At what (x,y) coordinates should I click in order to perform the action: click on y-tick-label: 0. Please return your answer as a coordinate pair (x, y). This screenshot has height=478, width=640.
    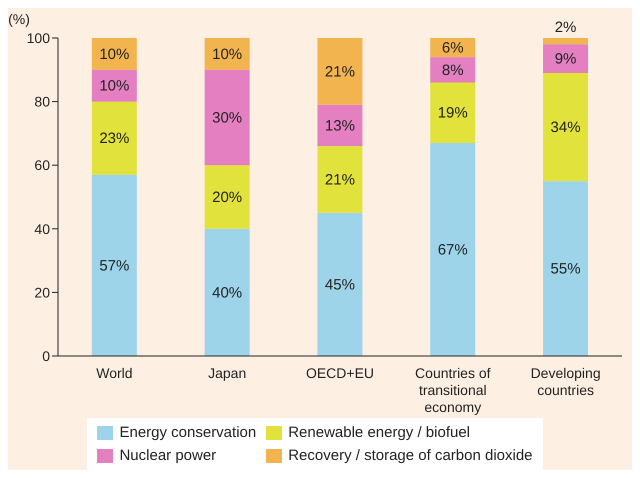
    Looking at the image, I should click on (46, 356).